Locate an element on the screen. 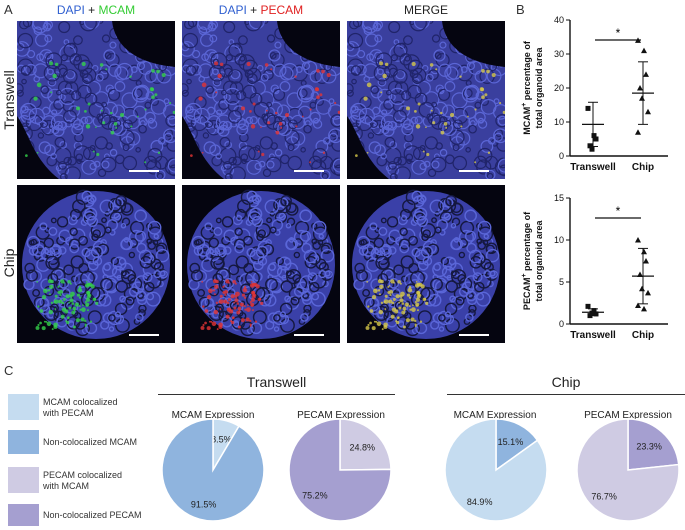 This screenshot has width=685, height=530. row-label-chip: Chip is located at coordinates (9, 263).